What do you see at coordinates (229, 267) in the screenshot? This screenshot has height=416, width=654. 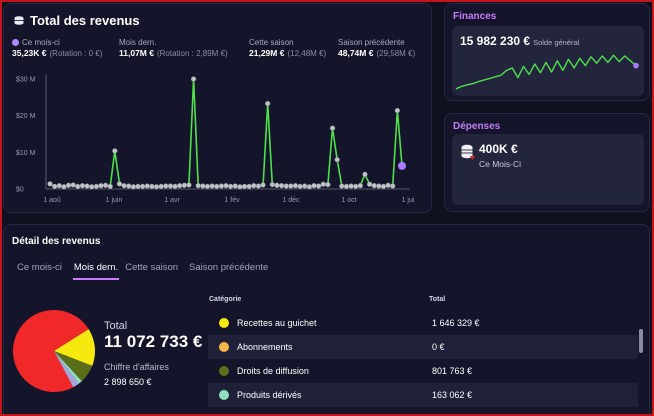 I see `tab-last-season: Saison précédente` at bounding box center [229, 267].